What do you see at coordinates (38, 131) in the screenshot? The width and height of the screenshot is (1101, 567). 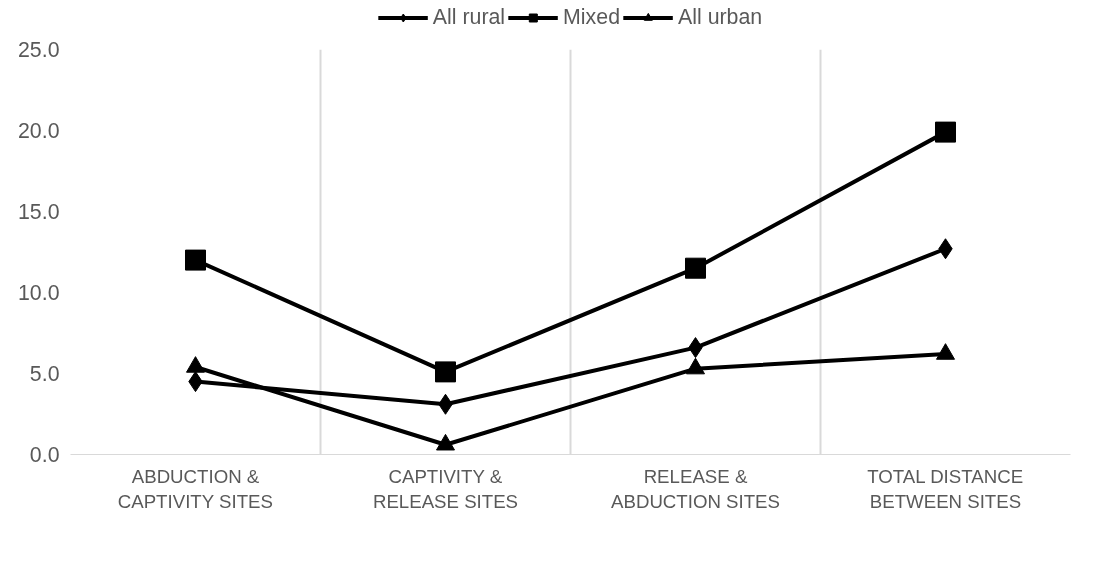 I see `y-tick-label: 20.0` at bounding box center [38, 131].